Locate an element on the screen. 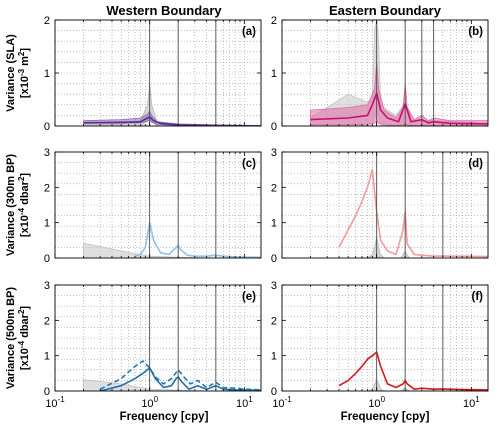 This screenshot has width=500, height=431. panel-label: (f) is located at coordinates (478, 297).